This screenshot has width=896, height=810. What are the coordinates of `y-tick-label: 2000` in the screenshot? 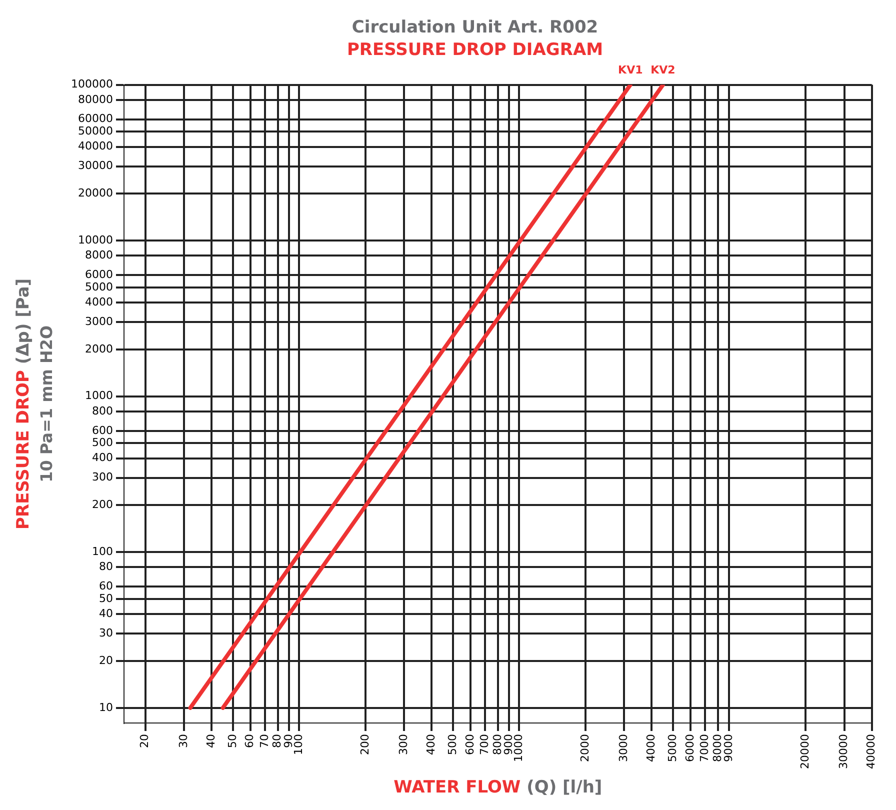 It's located at (98, 349).